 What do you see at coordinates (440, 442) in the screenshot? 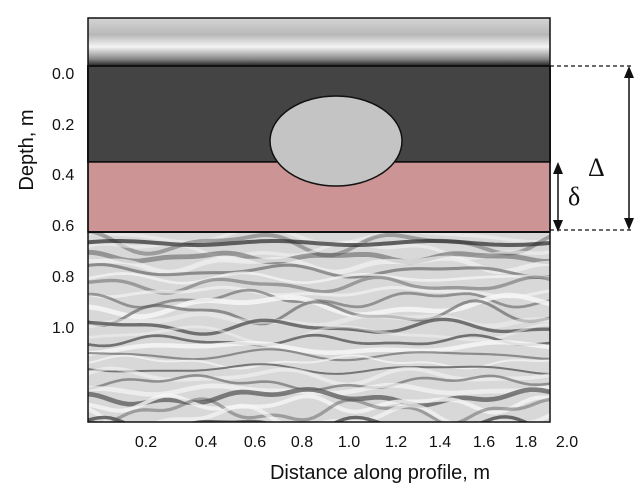
I see `x-tick-label: 1.4` at bounding box center [440, 442].